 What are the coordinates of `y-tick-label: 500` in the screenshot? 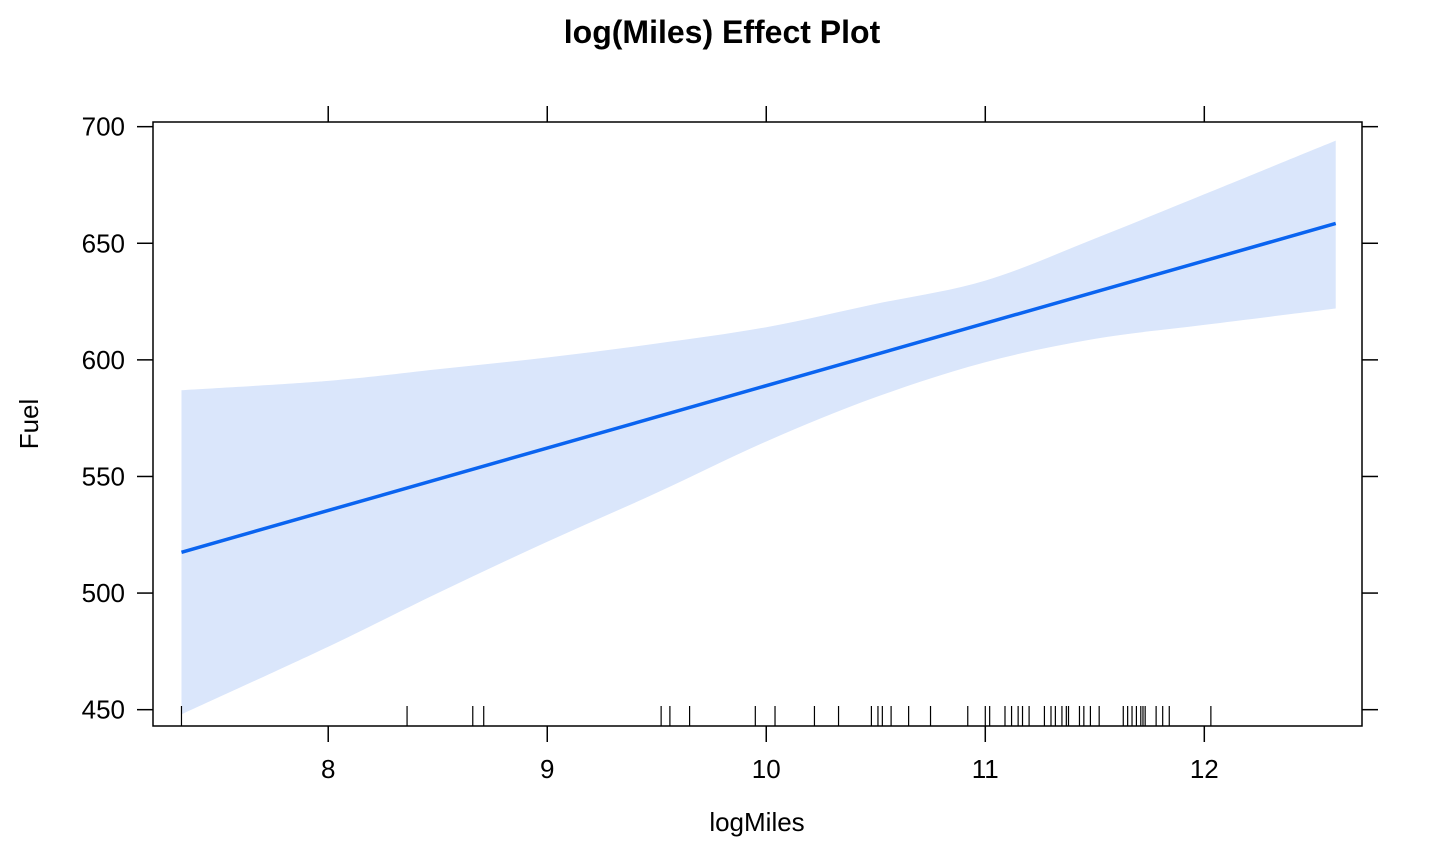 It's located at (103, 593).